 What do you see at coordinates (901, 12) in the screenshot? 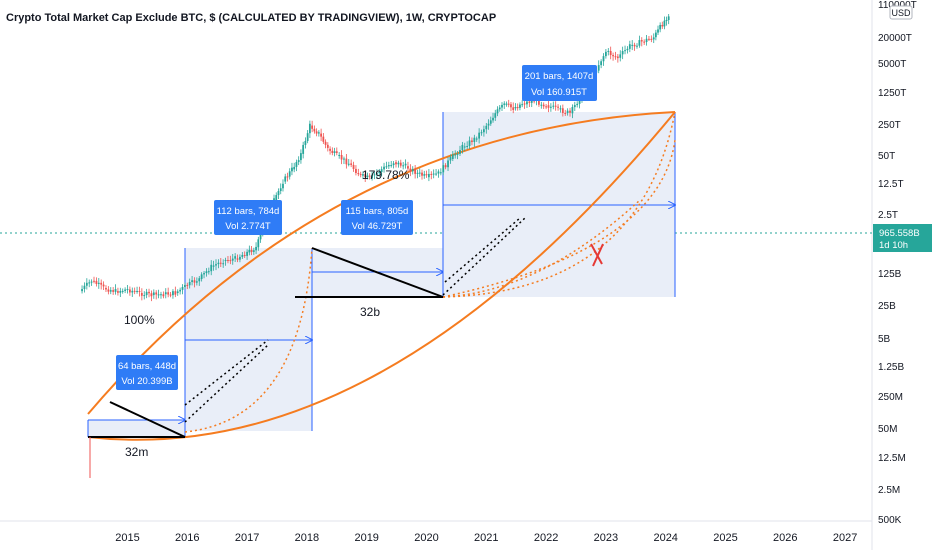
I see `currency-badge: USD` at bounding box center [901, 12].